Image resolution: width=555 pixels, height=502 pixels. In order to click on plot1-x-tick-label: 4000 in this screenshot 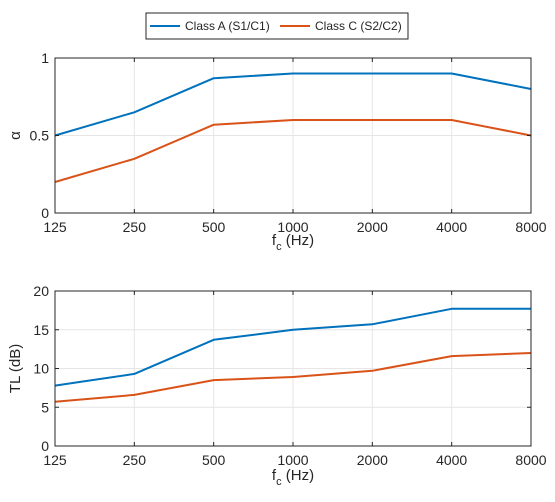, I will do `click(451, 460)`.